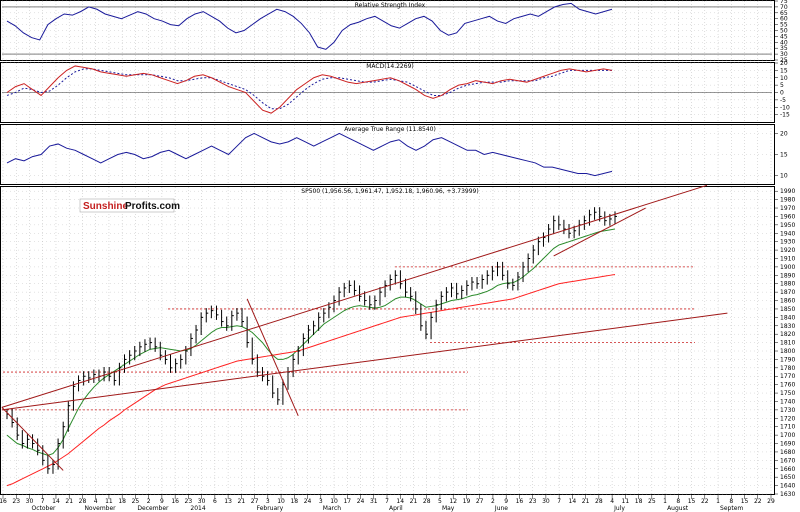  I want to click on y-tick-label: 1640, so click(787, 486).